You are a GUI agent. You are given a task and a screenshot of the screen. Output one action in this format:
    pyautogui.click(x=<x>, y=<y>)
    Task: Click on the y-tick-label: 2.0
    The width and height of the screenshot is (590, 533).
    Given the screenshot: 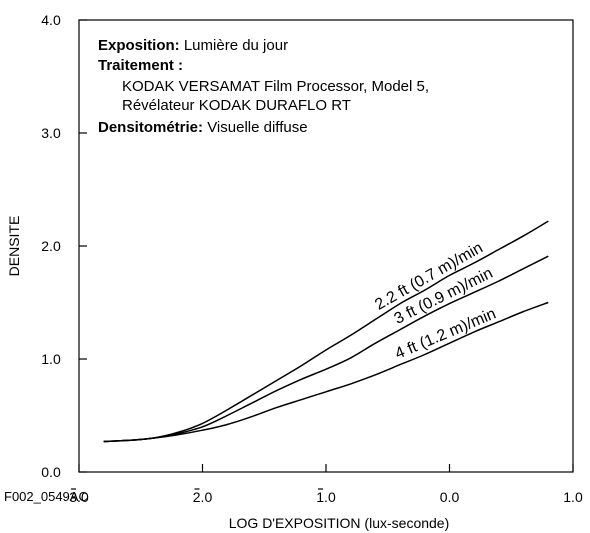 What is the action you would take?
    pyautogui.click(x=51, y=246)
    